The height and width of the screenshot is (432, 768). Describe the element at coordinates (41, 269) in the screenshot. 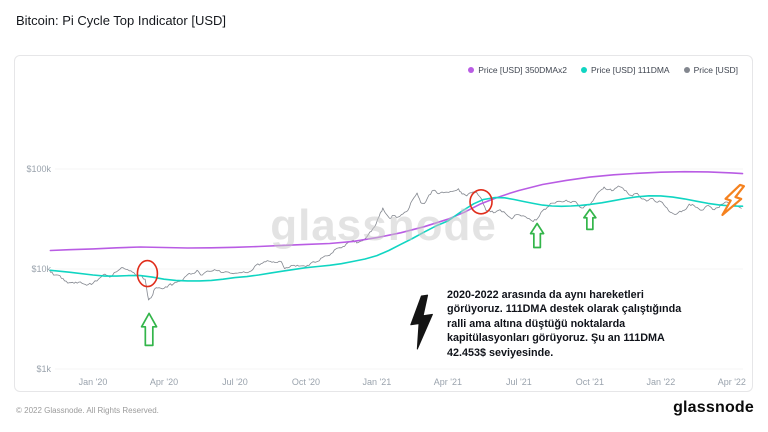

I see `y-axis-tick-label: $10k` at that location.